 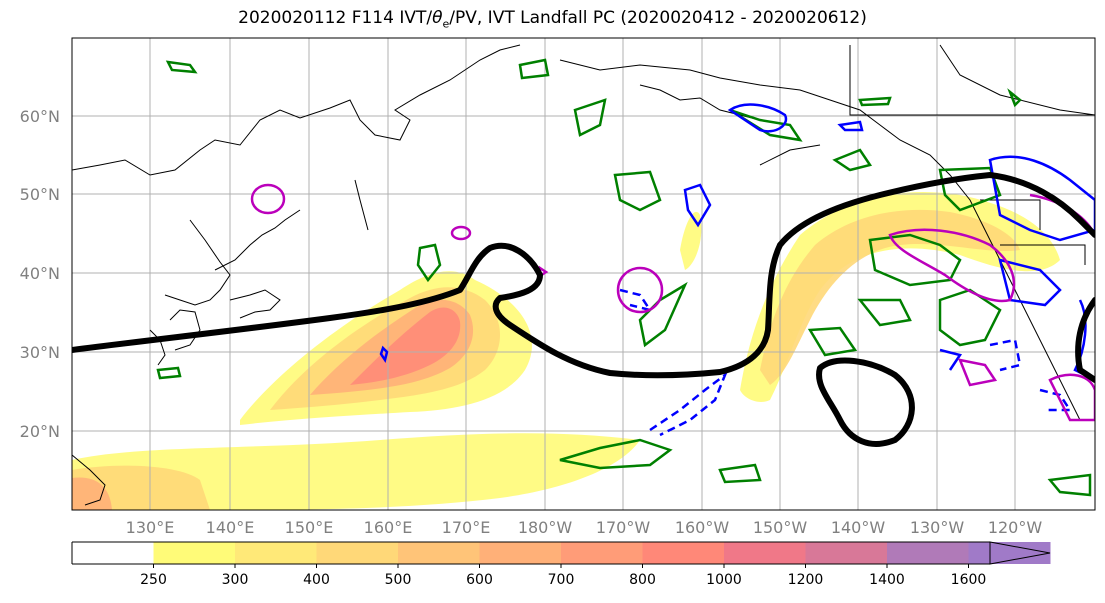 What do you see at coordinates (40, 431) in the screenshot?
I see `lat-label: 20°N` at bounding box center [40, 431].